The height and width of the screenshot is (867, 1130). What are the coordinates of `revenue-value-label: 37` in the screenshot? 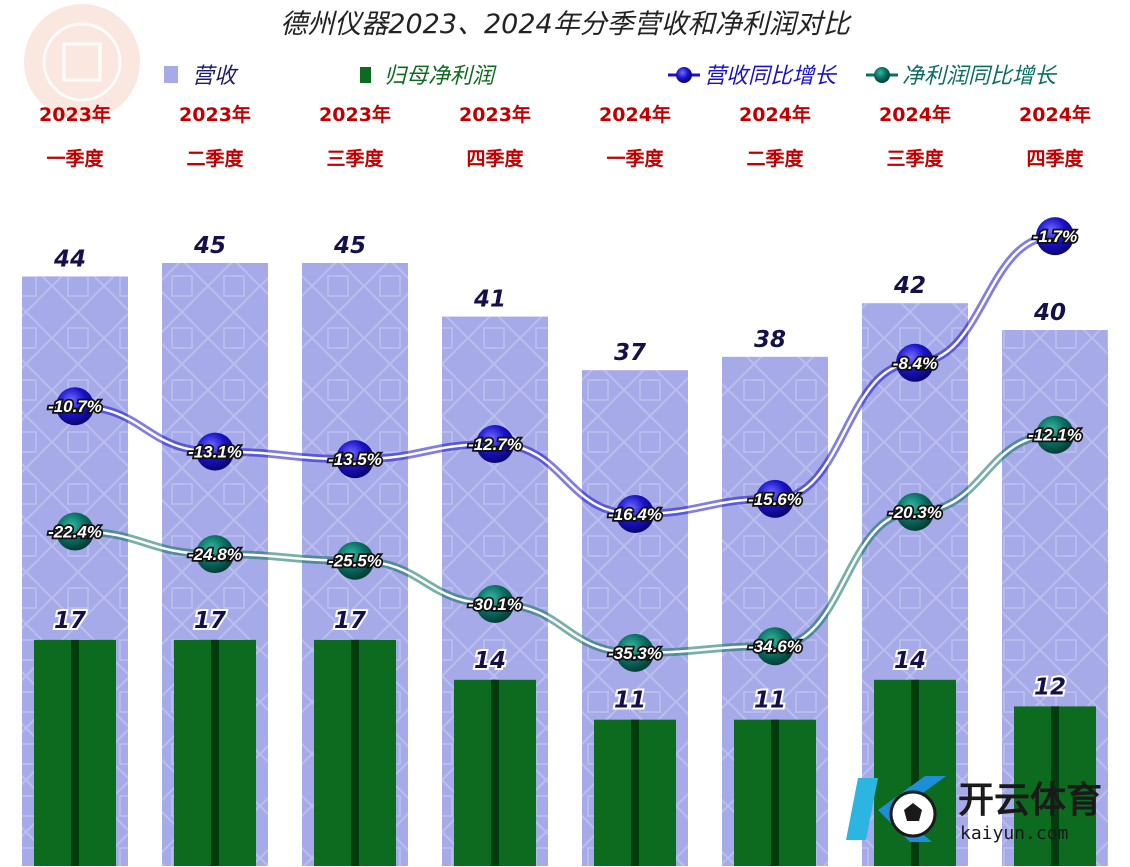 It's located at (630, 353).